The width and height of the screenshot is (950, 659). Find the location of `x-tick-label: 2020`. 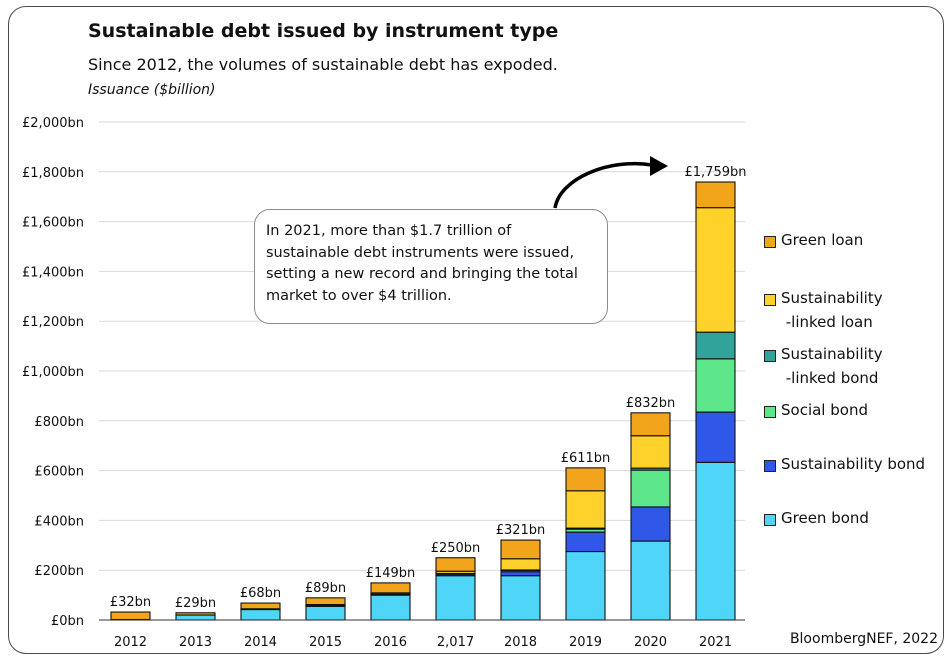

x-tick-label: 2020 is located at coordinates (650, 642).